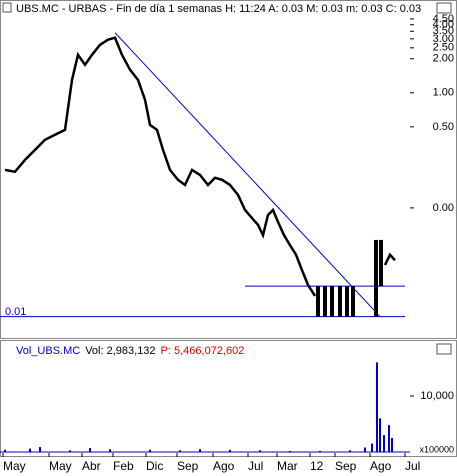  Describe the element at coordinates (48, 351) in the screenshot. I see `title-part: Vol_UBS.MC` at that location.